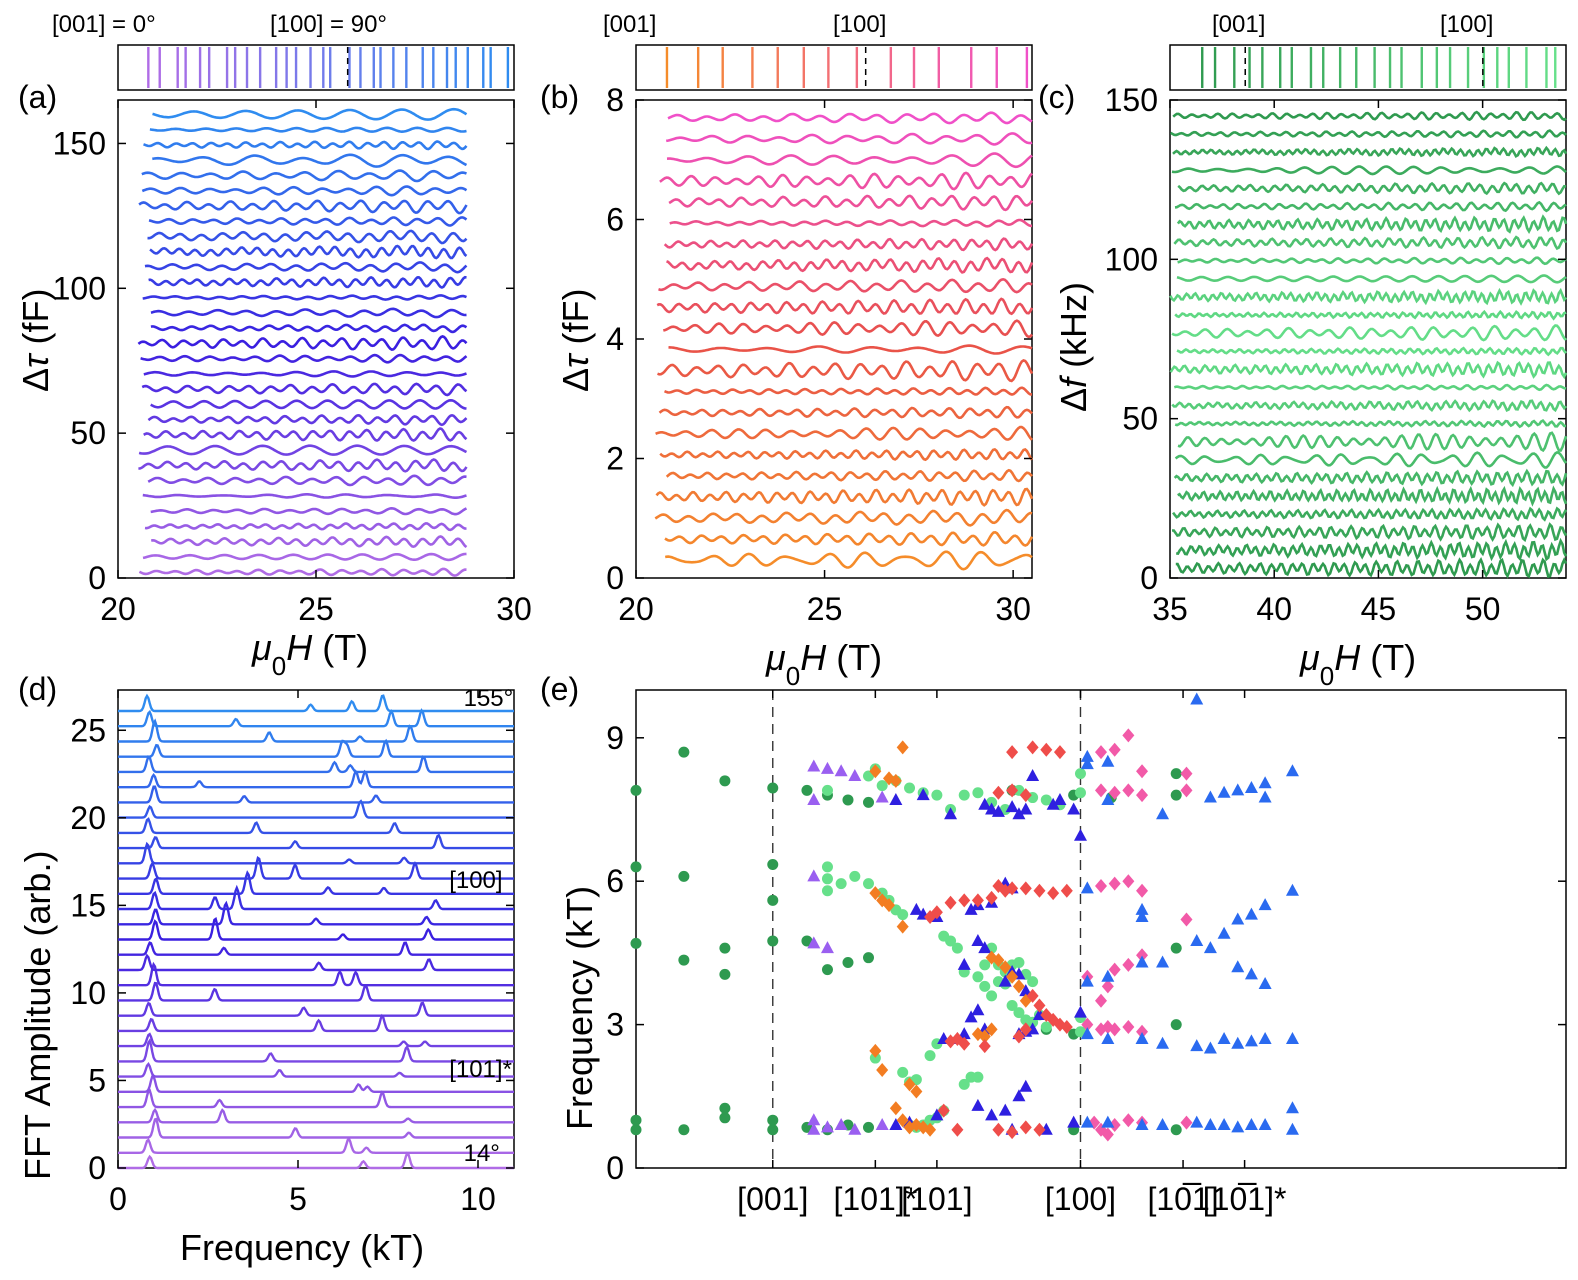  Describe the element at coordinates (844, 341) in the screenshot. I see `panel-b-series` at that location.